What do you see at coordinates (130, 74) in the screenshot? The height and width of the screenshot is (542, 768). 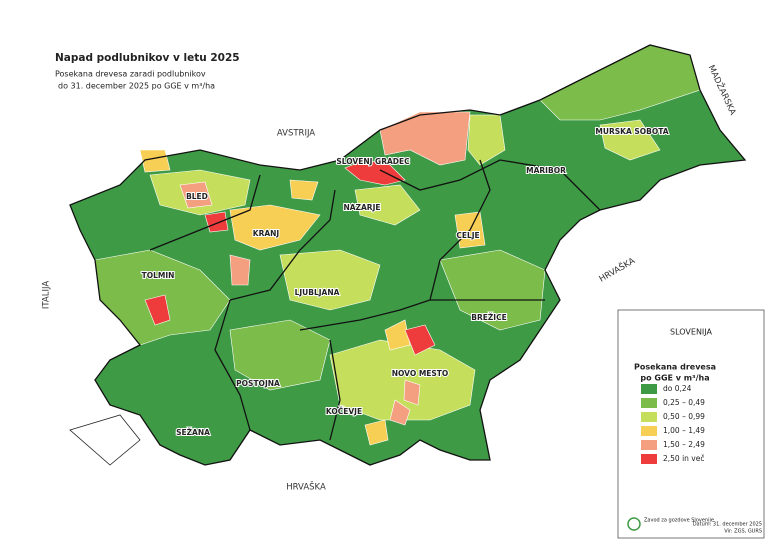 I see `subtitle: Posekana drevesa zaradi podlubnikov` at bounding box center [130, 74].